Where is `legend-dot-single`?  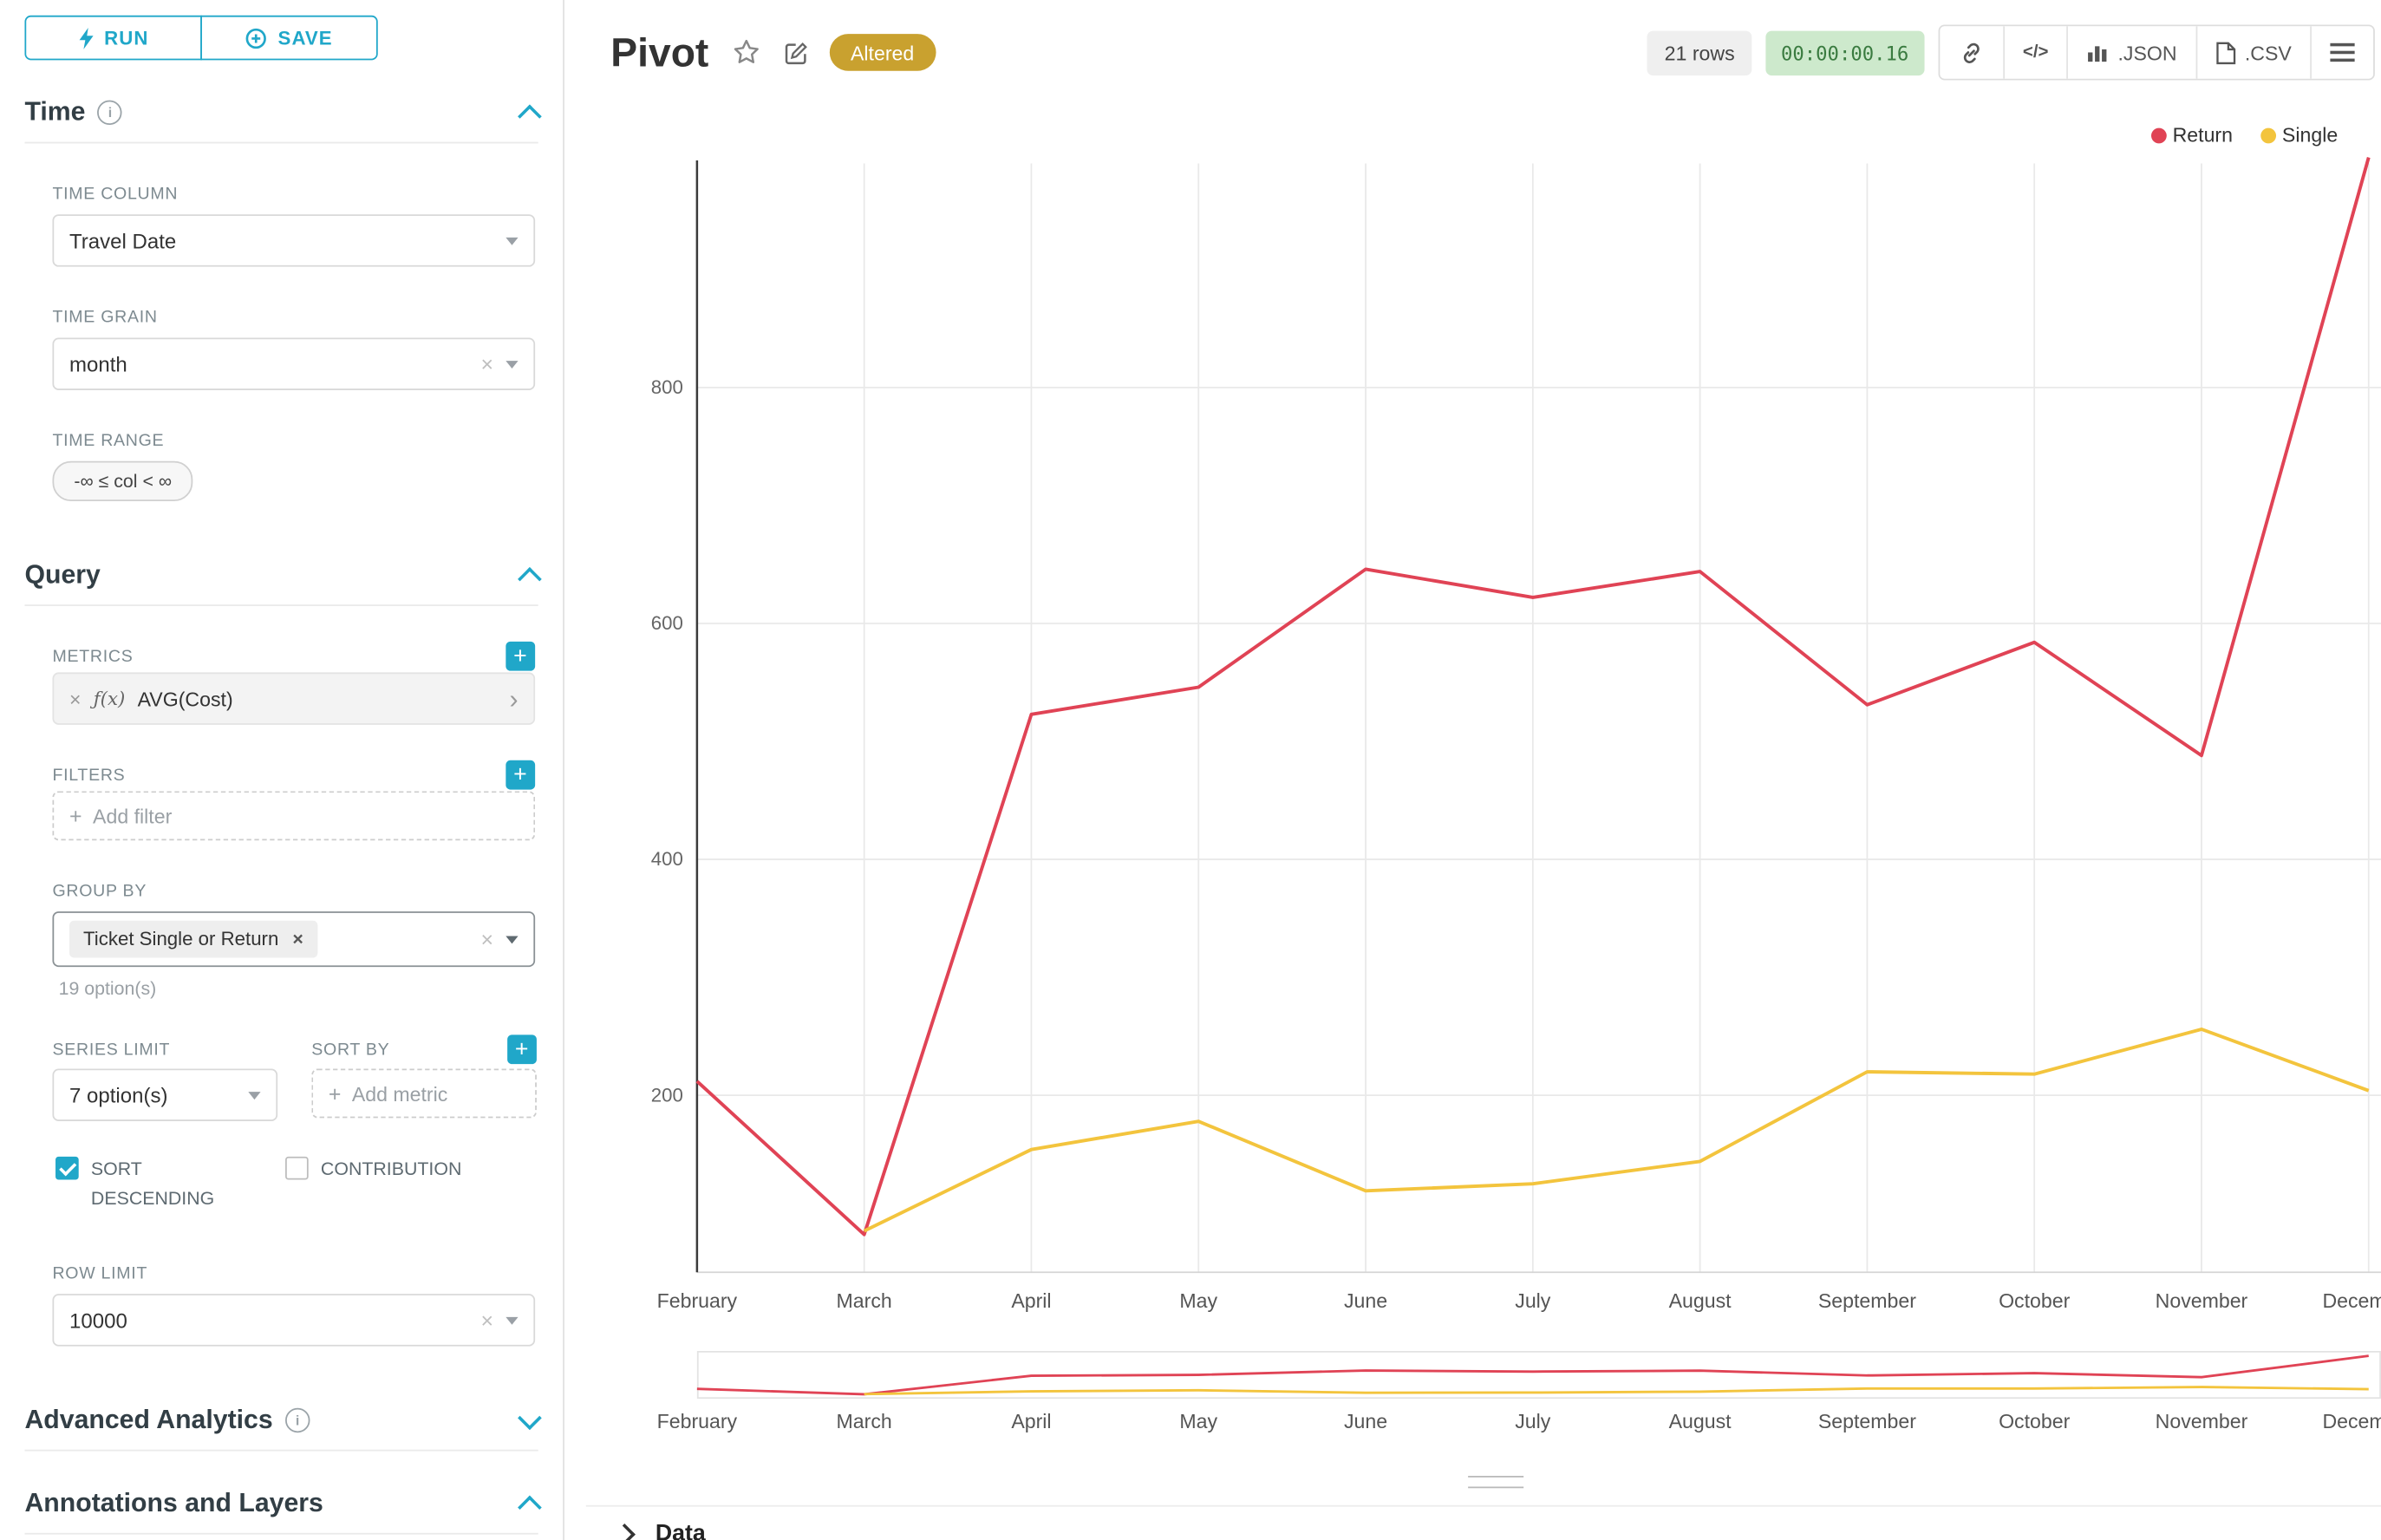
legend-dot-single is located at coordinates (2268, 135).